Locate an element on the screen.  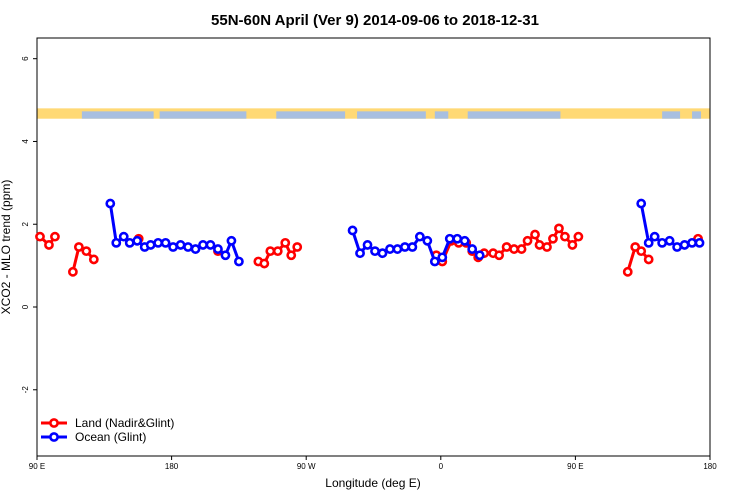
series-layer is located at coordinates (370, 237).